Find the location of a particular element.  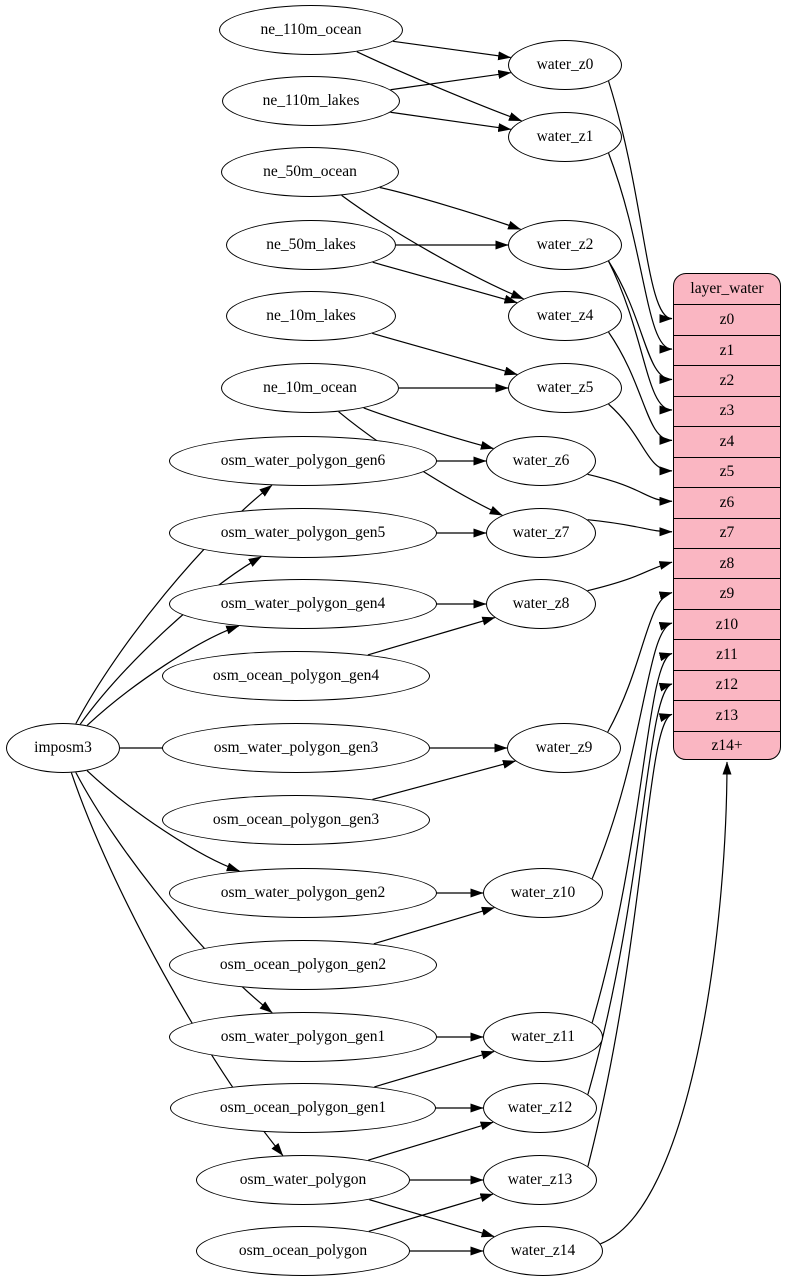

record-row-z6: z6 is located at coordinates (727, 502).